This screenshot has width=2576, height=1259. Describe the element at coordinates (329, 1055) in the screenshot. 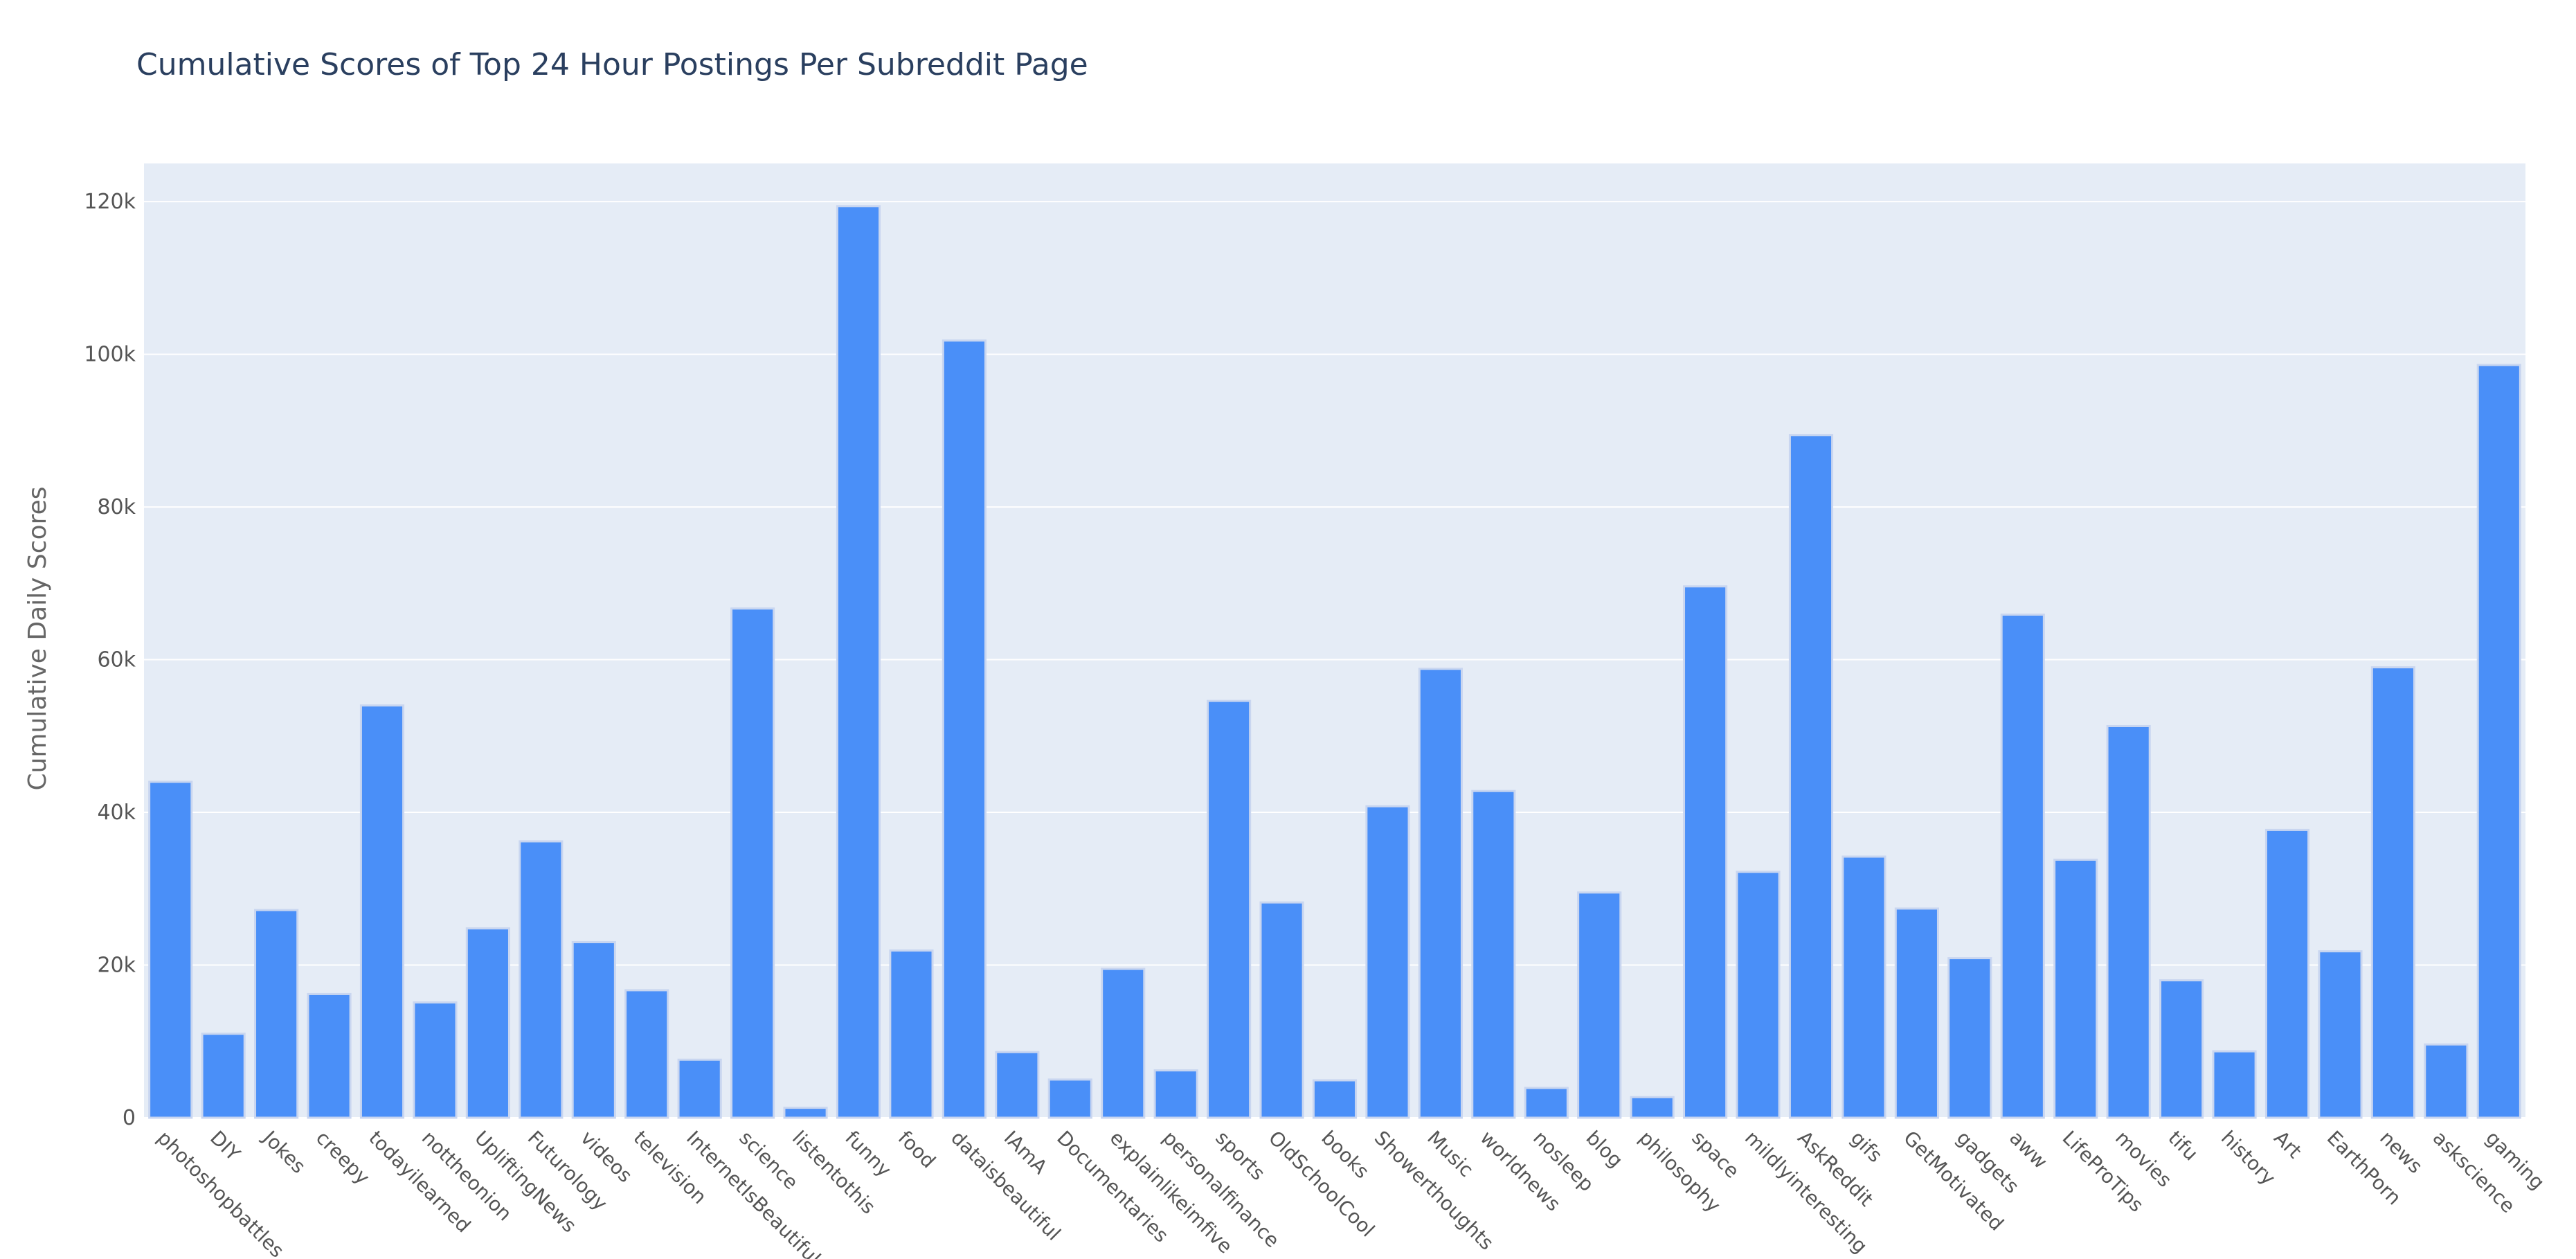

I see `bar-creepy` at that location.